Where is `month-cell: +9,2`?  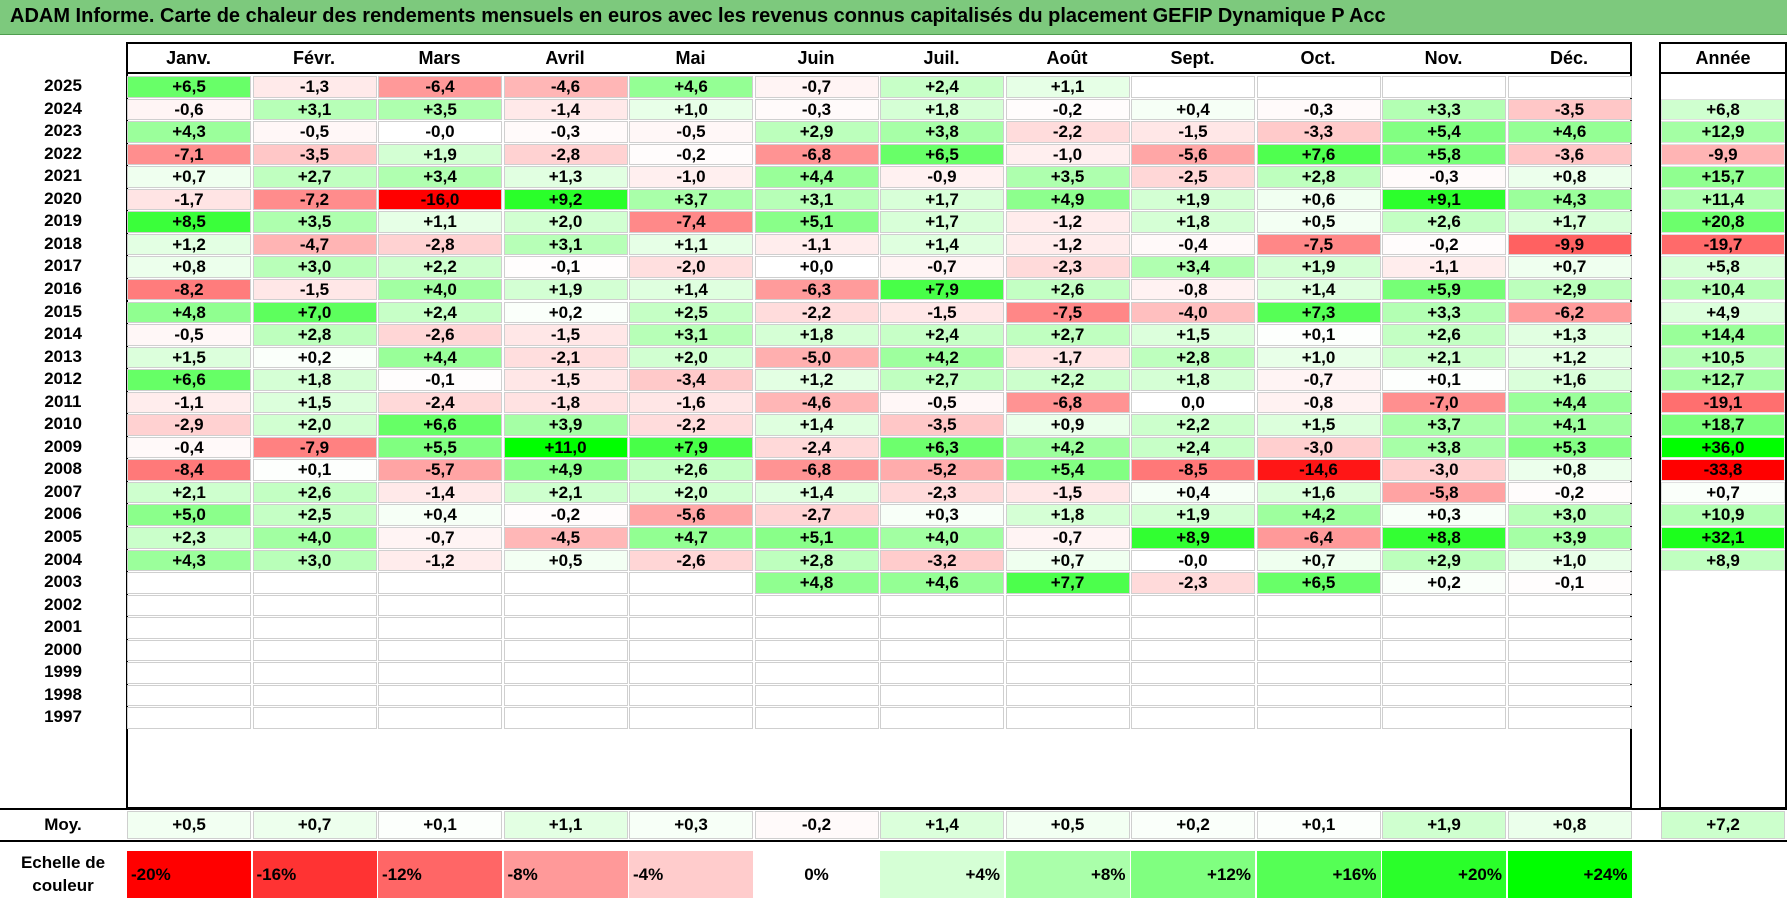 month-cell: +9,2 is located at coordinates (565, 199).